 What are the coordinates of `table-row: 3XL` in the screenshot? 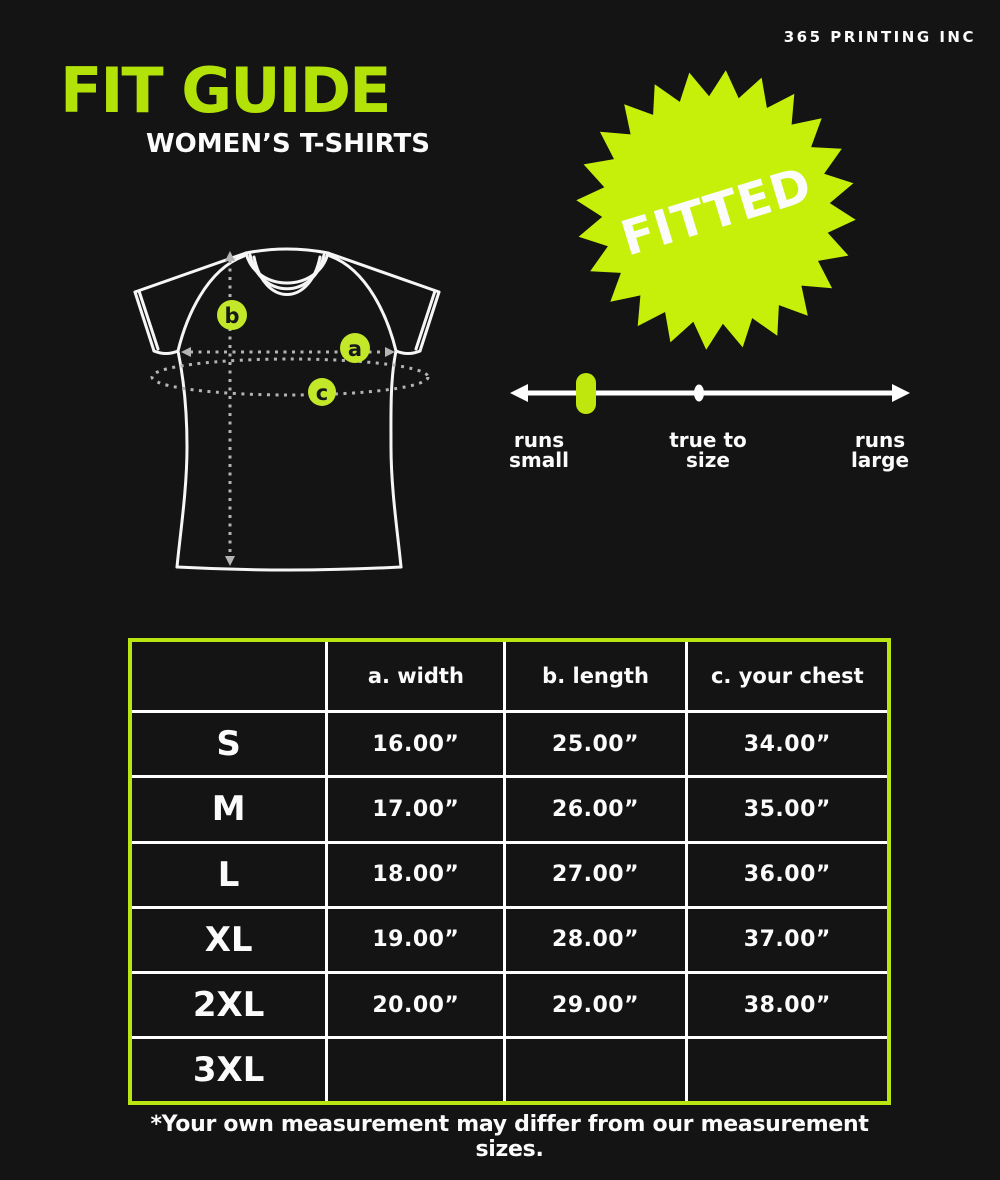 It's located at (509, 1068).